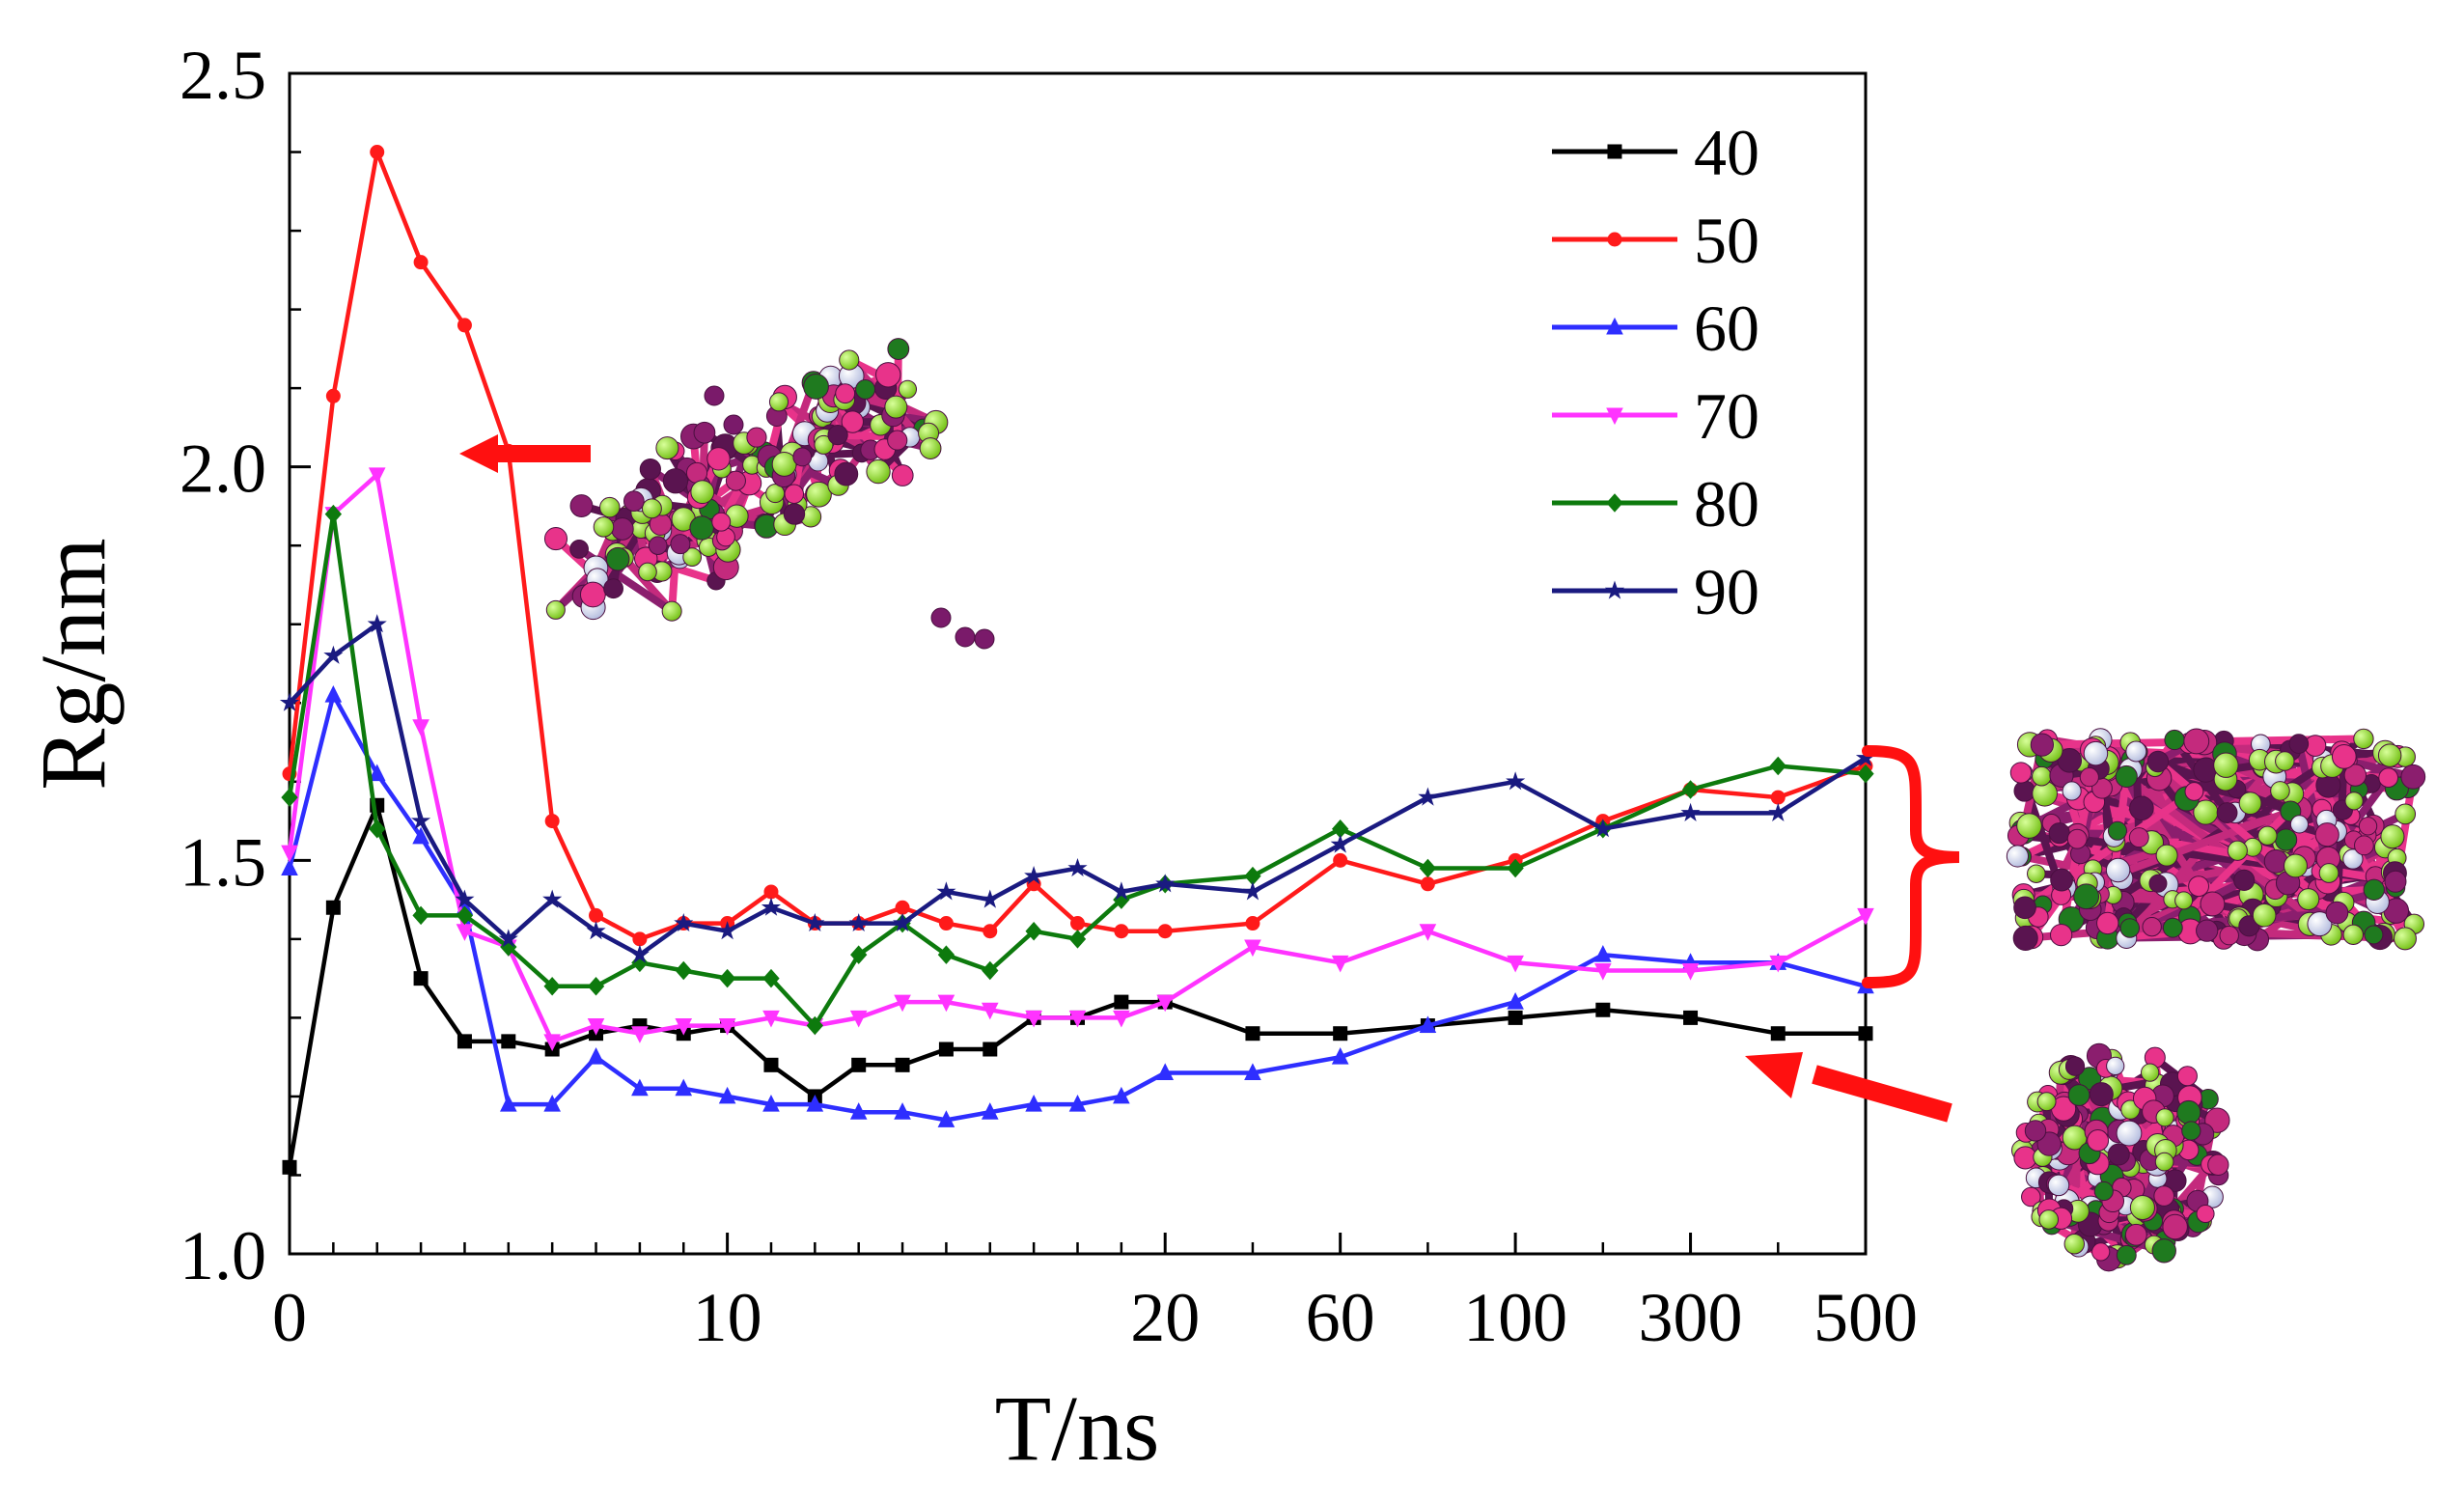 Image resolution: width=2464 pixels, height=1500 pixels. Describe the element at coordinates (1727, 591) in the screenshot. I see `legend-label-90: 90` at that location.